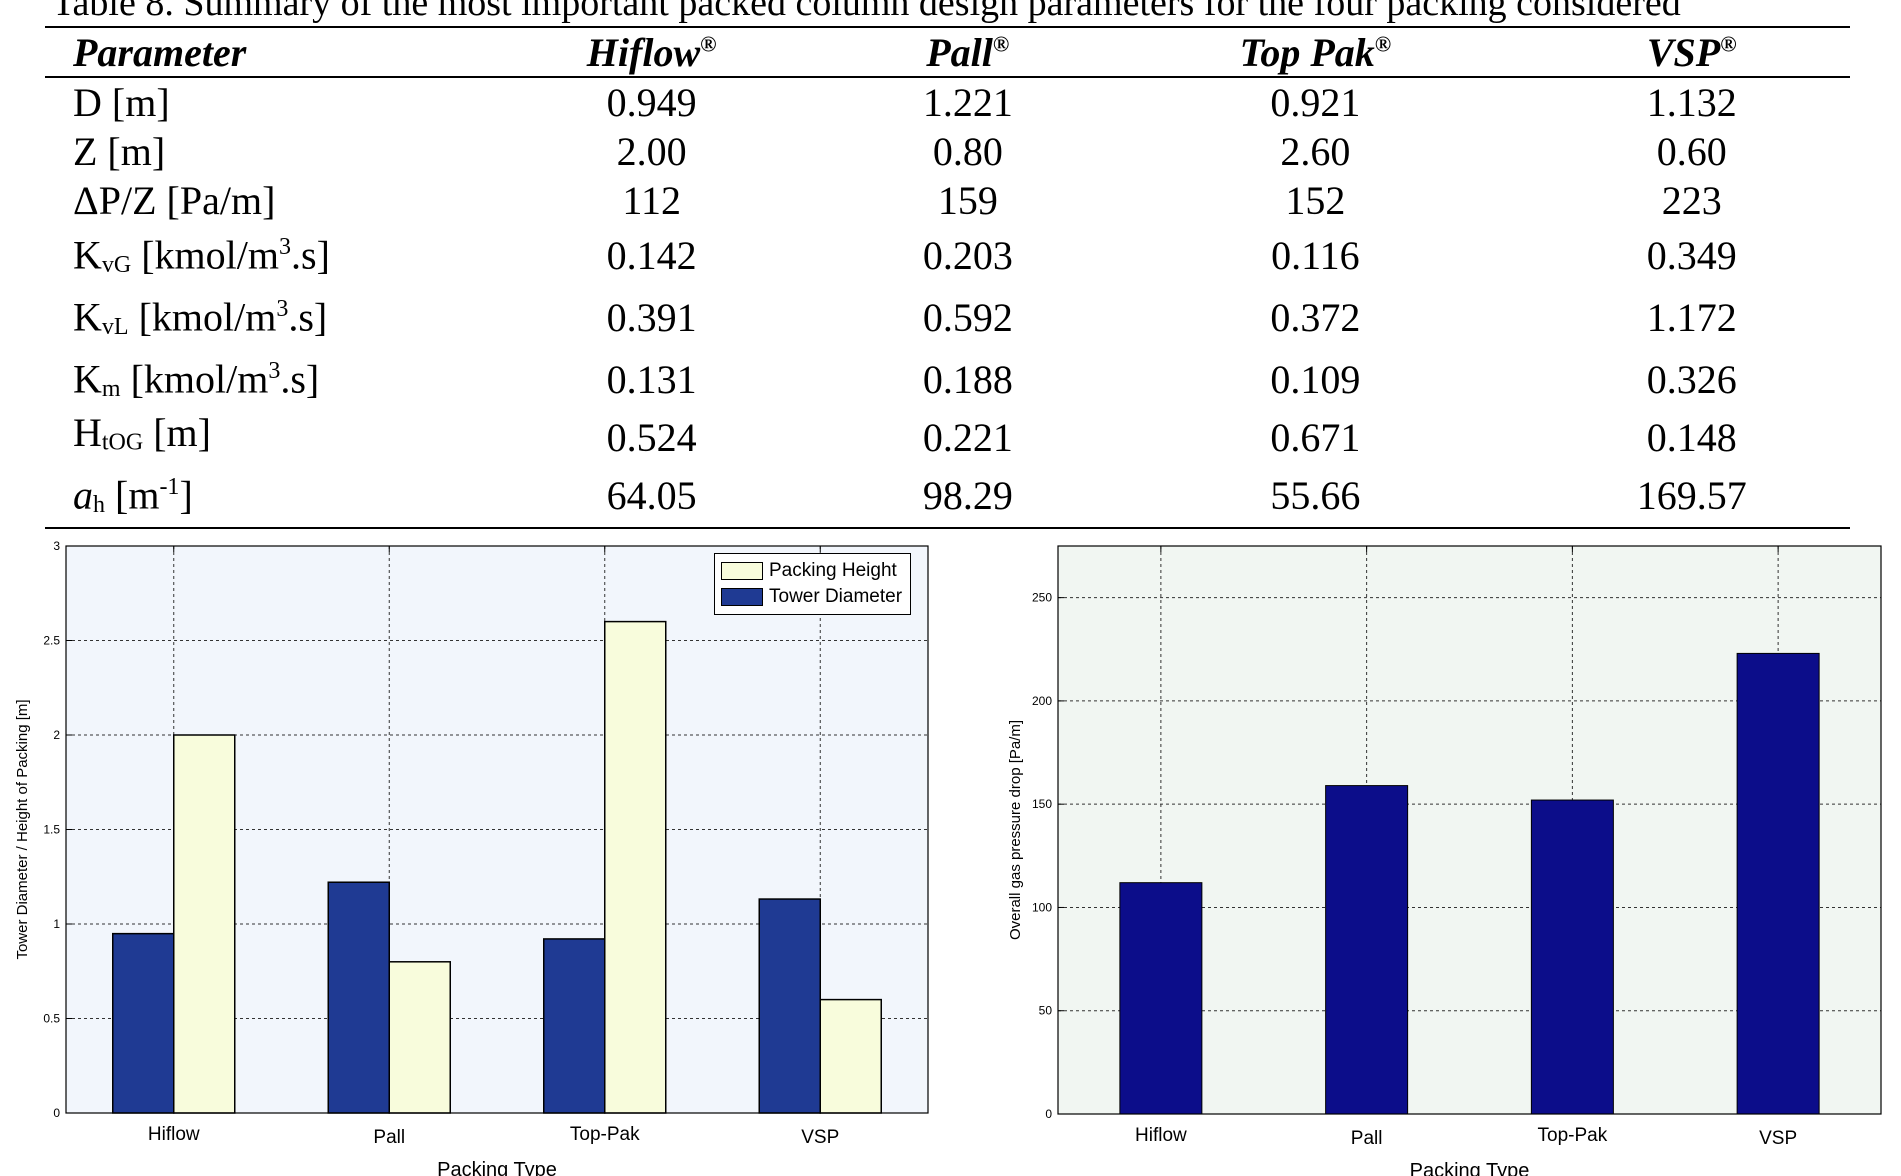 The height and width of the screenshot is (1176, 1901). I want to click on value-cell: 1.172, so click(1691, 317).